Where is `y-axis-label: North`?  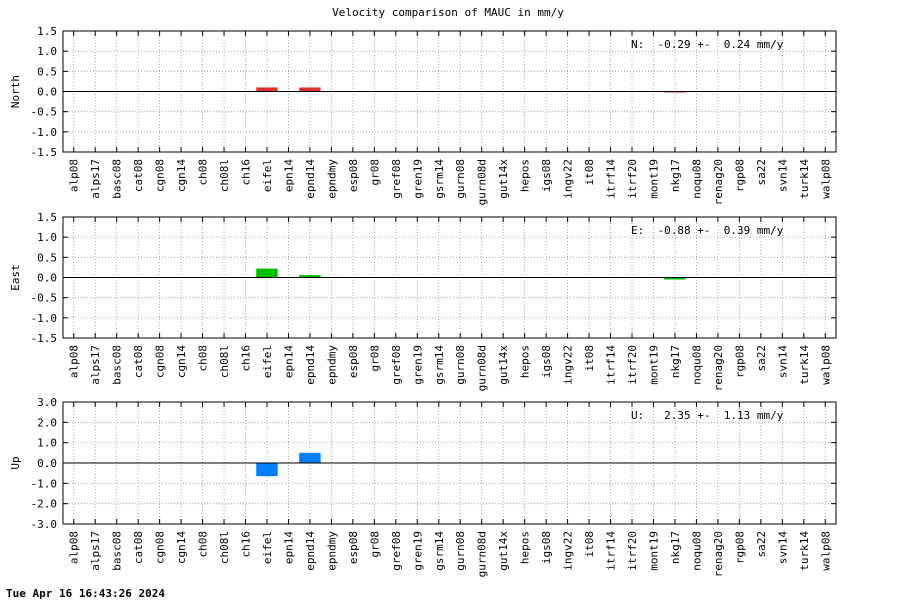
y-axis-label: North is located at coordinates (15, 91).